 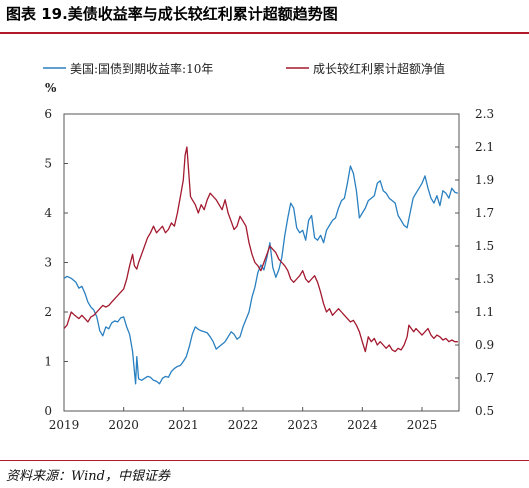 I want to click on left-axis-tick-label: 0, so click(x=48, y=411).